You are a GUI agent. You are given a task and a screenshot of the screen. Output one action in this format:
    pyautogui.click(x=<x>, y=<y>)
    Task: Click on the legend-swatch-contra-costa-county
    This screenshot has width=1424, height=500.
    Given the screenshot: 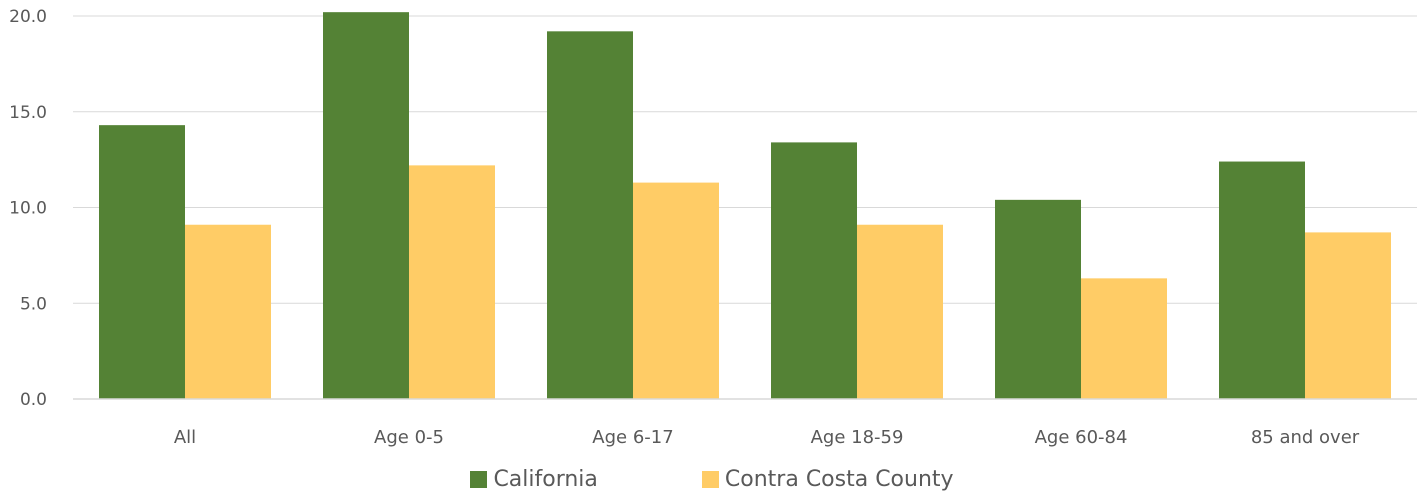 What is the action you would take?
    pyautogui.click(x=710, y=479)
    